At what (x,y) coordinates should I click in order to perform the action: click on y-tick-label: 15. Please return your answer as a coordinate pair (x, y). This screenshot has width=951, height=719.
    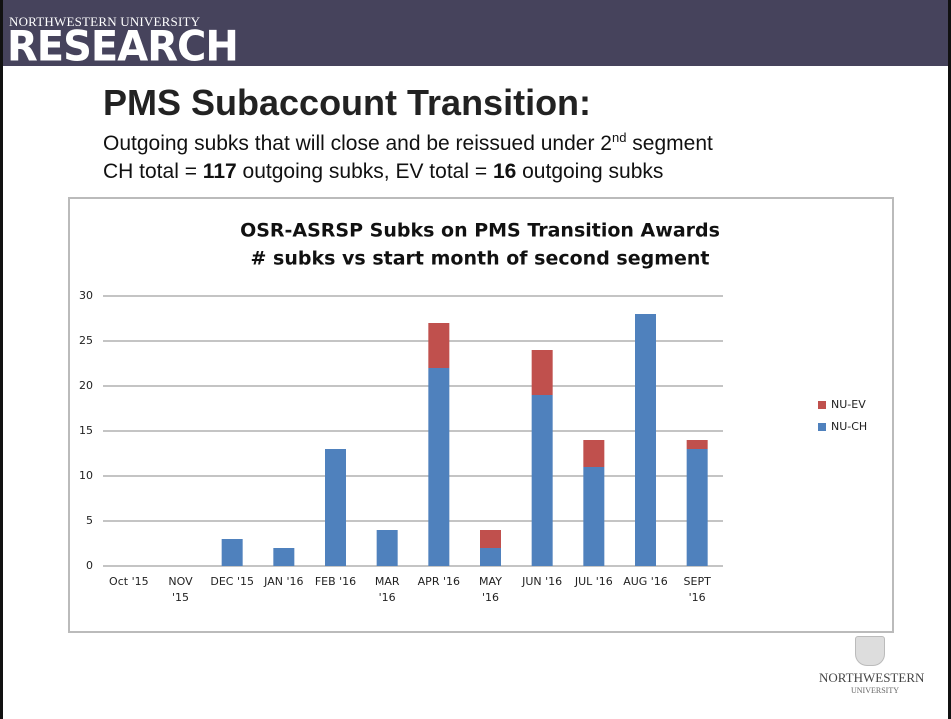
    Looking at the image, I should click on (86, 430).